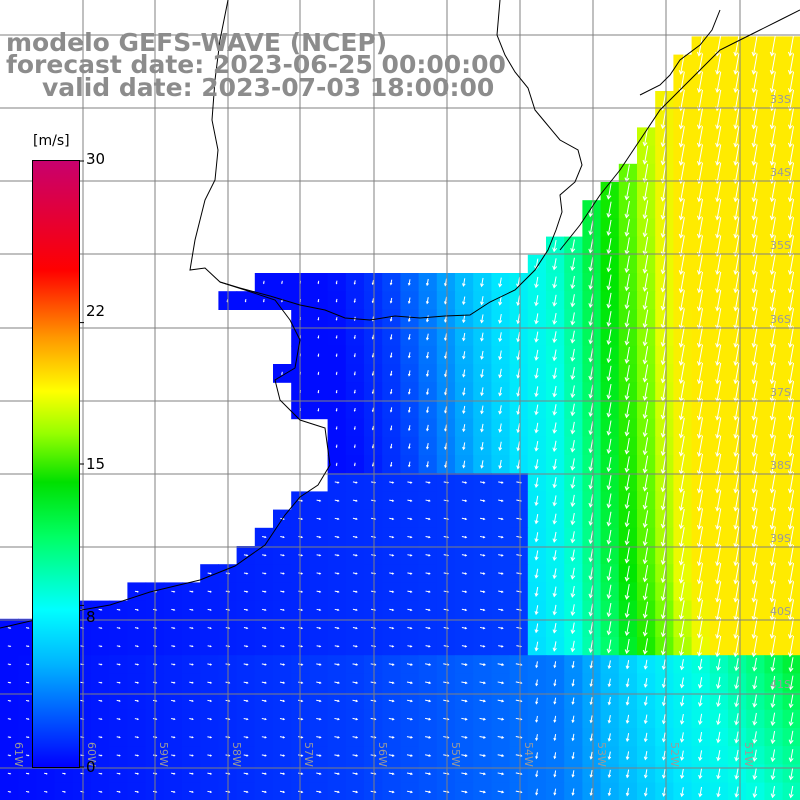 The image size is (800, 800). I want to click on lon-label: 60W, so click(91, 754).